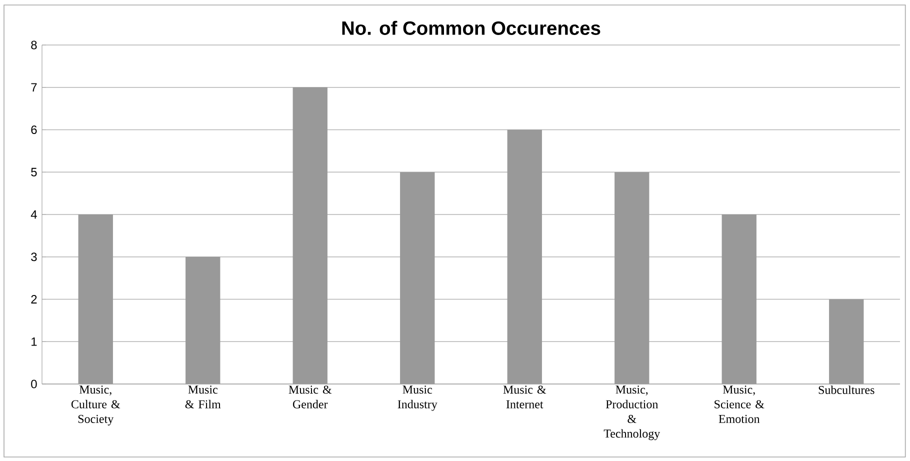 The width and height of the screenshot is (910, 461). Describe the element at coordinates (524, 397) in the screenshot. I see `x-tick-label: Music & Internet` at that location.